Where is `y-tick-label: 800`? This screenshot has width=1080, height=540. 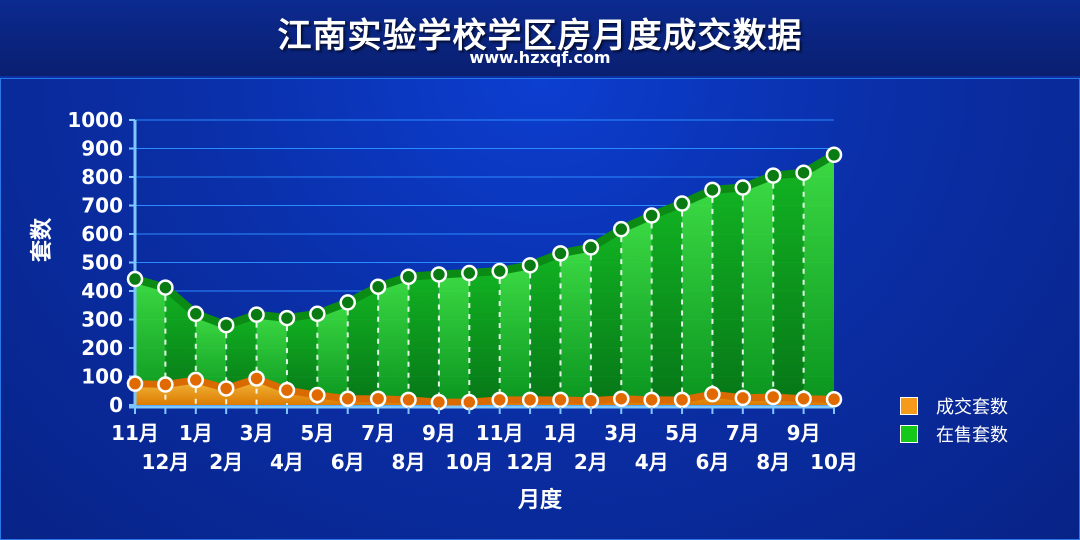 y-tick-label: 800 is located at coordinates (102, 177).